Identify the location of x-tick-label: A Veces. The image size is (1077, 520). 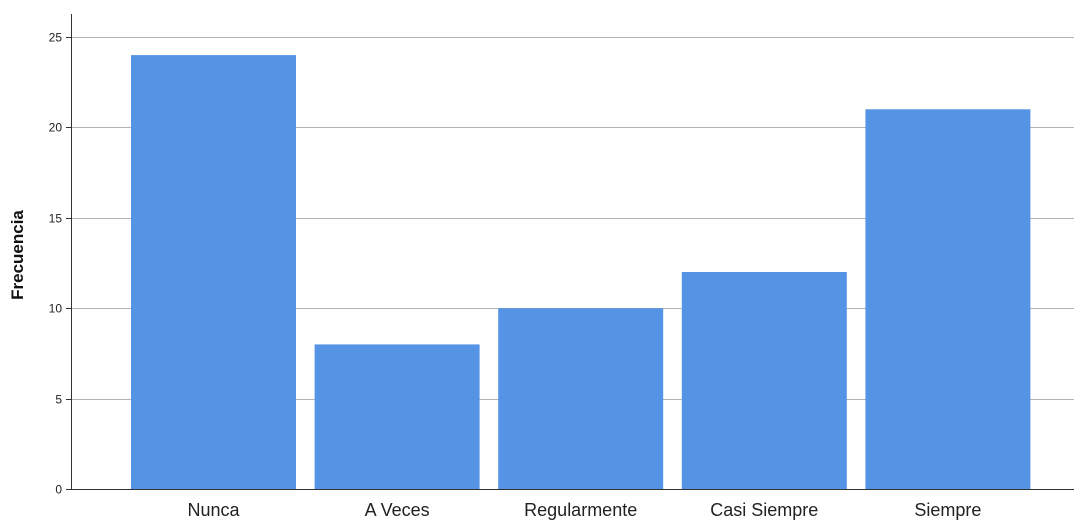
(397, 510).